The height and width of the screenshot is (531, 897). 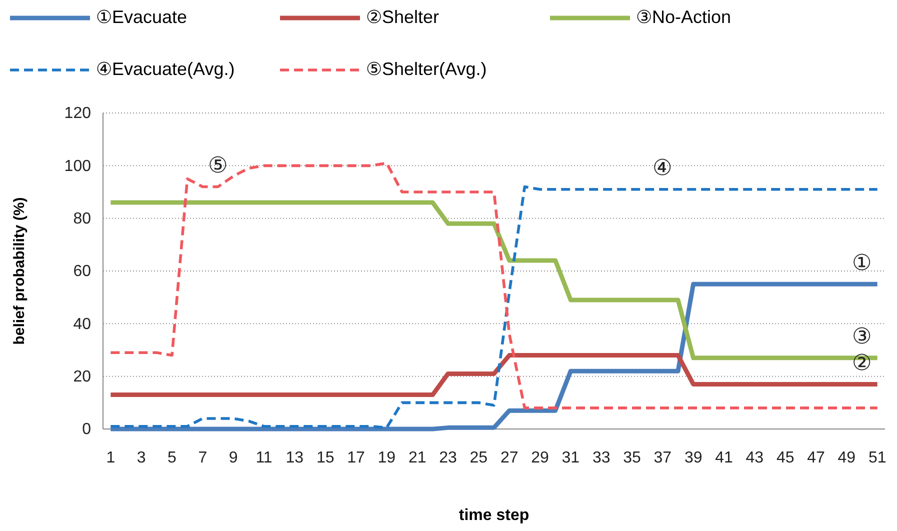 What do you see at coordinates (601, 457) in the screenshot?
I see `x-tick-label: 33` at bounding box center [601, 457].